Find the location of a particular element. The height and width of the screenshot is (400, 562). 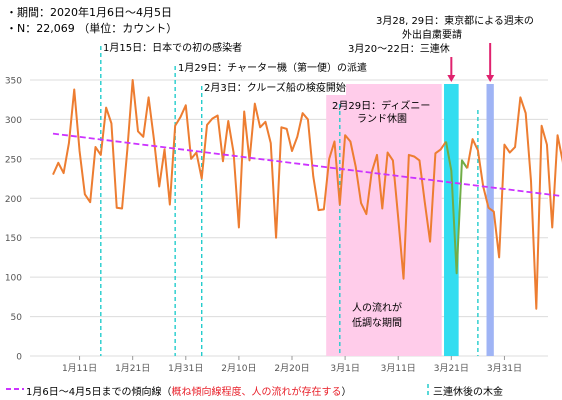

three-day-weekend-band is located at coordinates (451, 220).